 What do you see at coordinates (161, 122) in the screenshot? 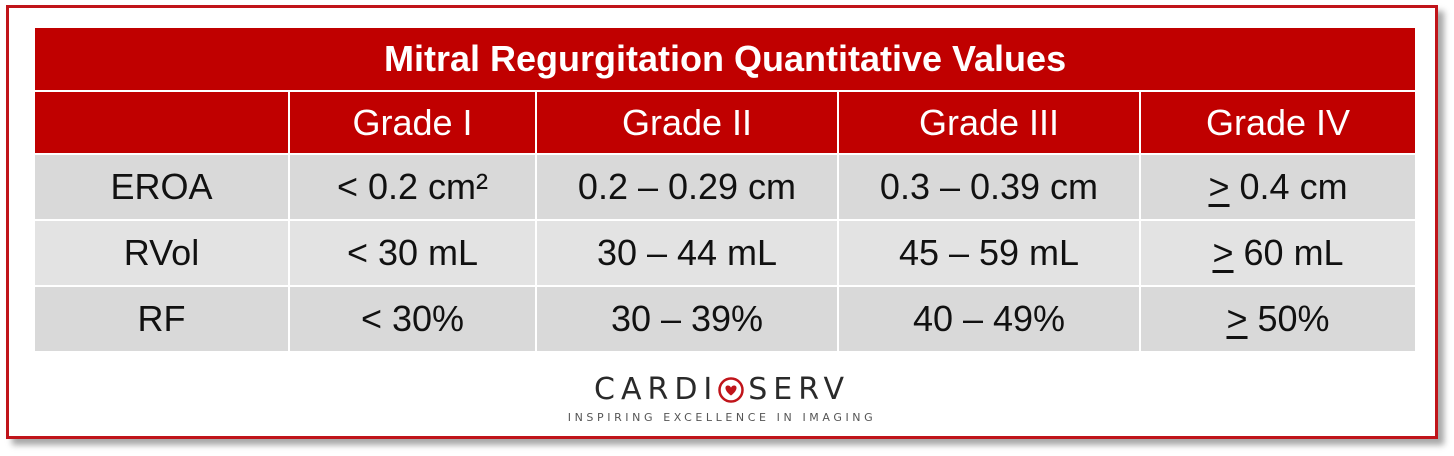
I see `header-empty-cell` at bounding box center [161, 122].